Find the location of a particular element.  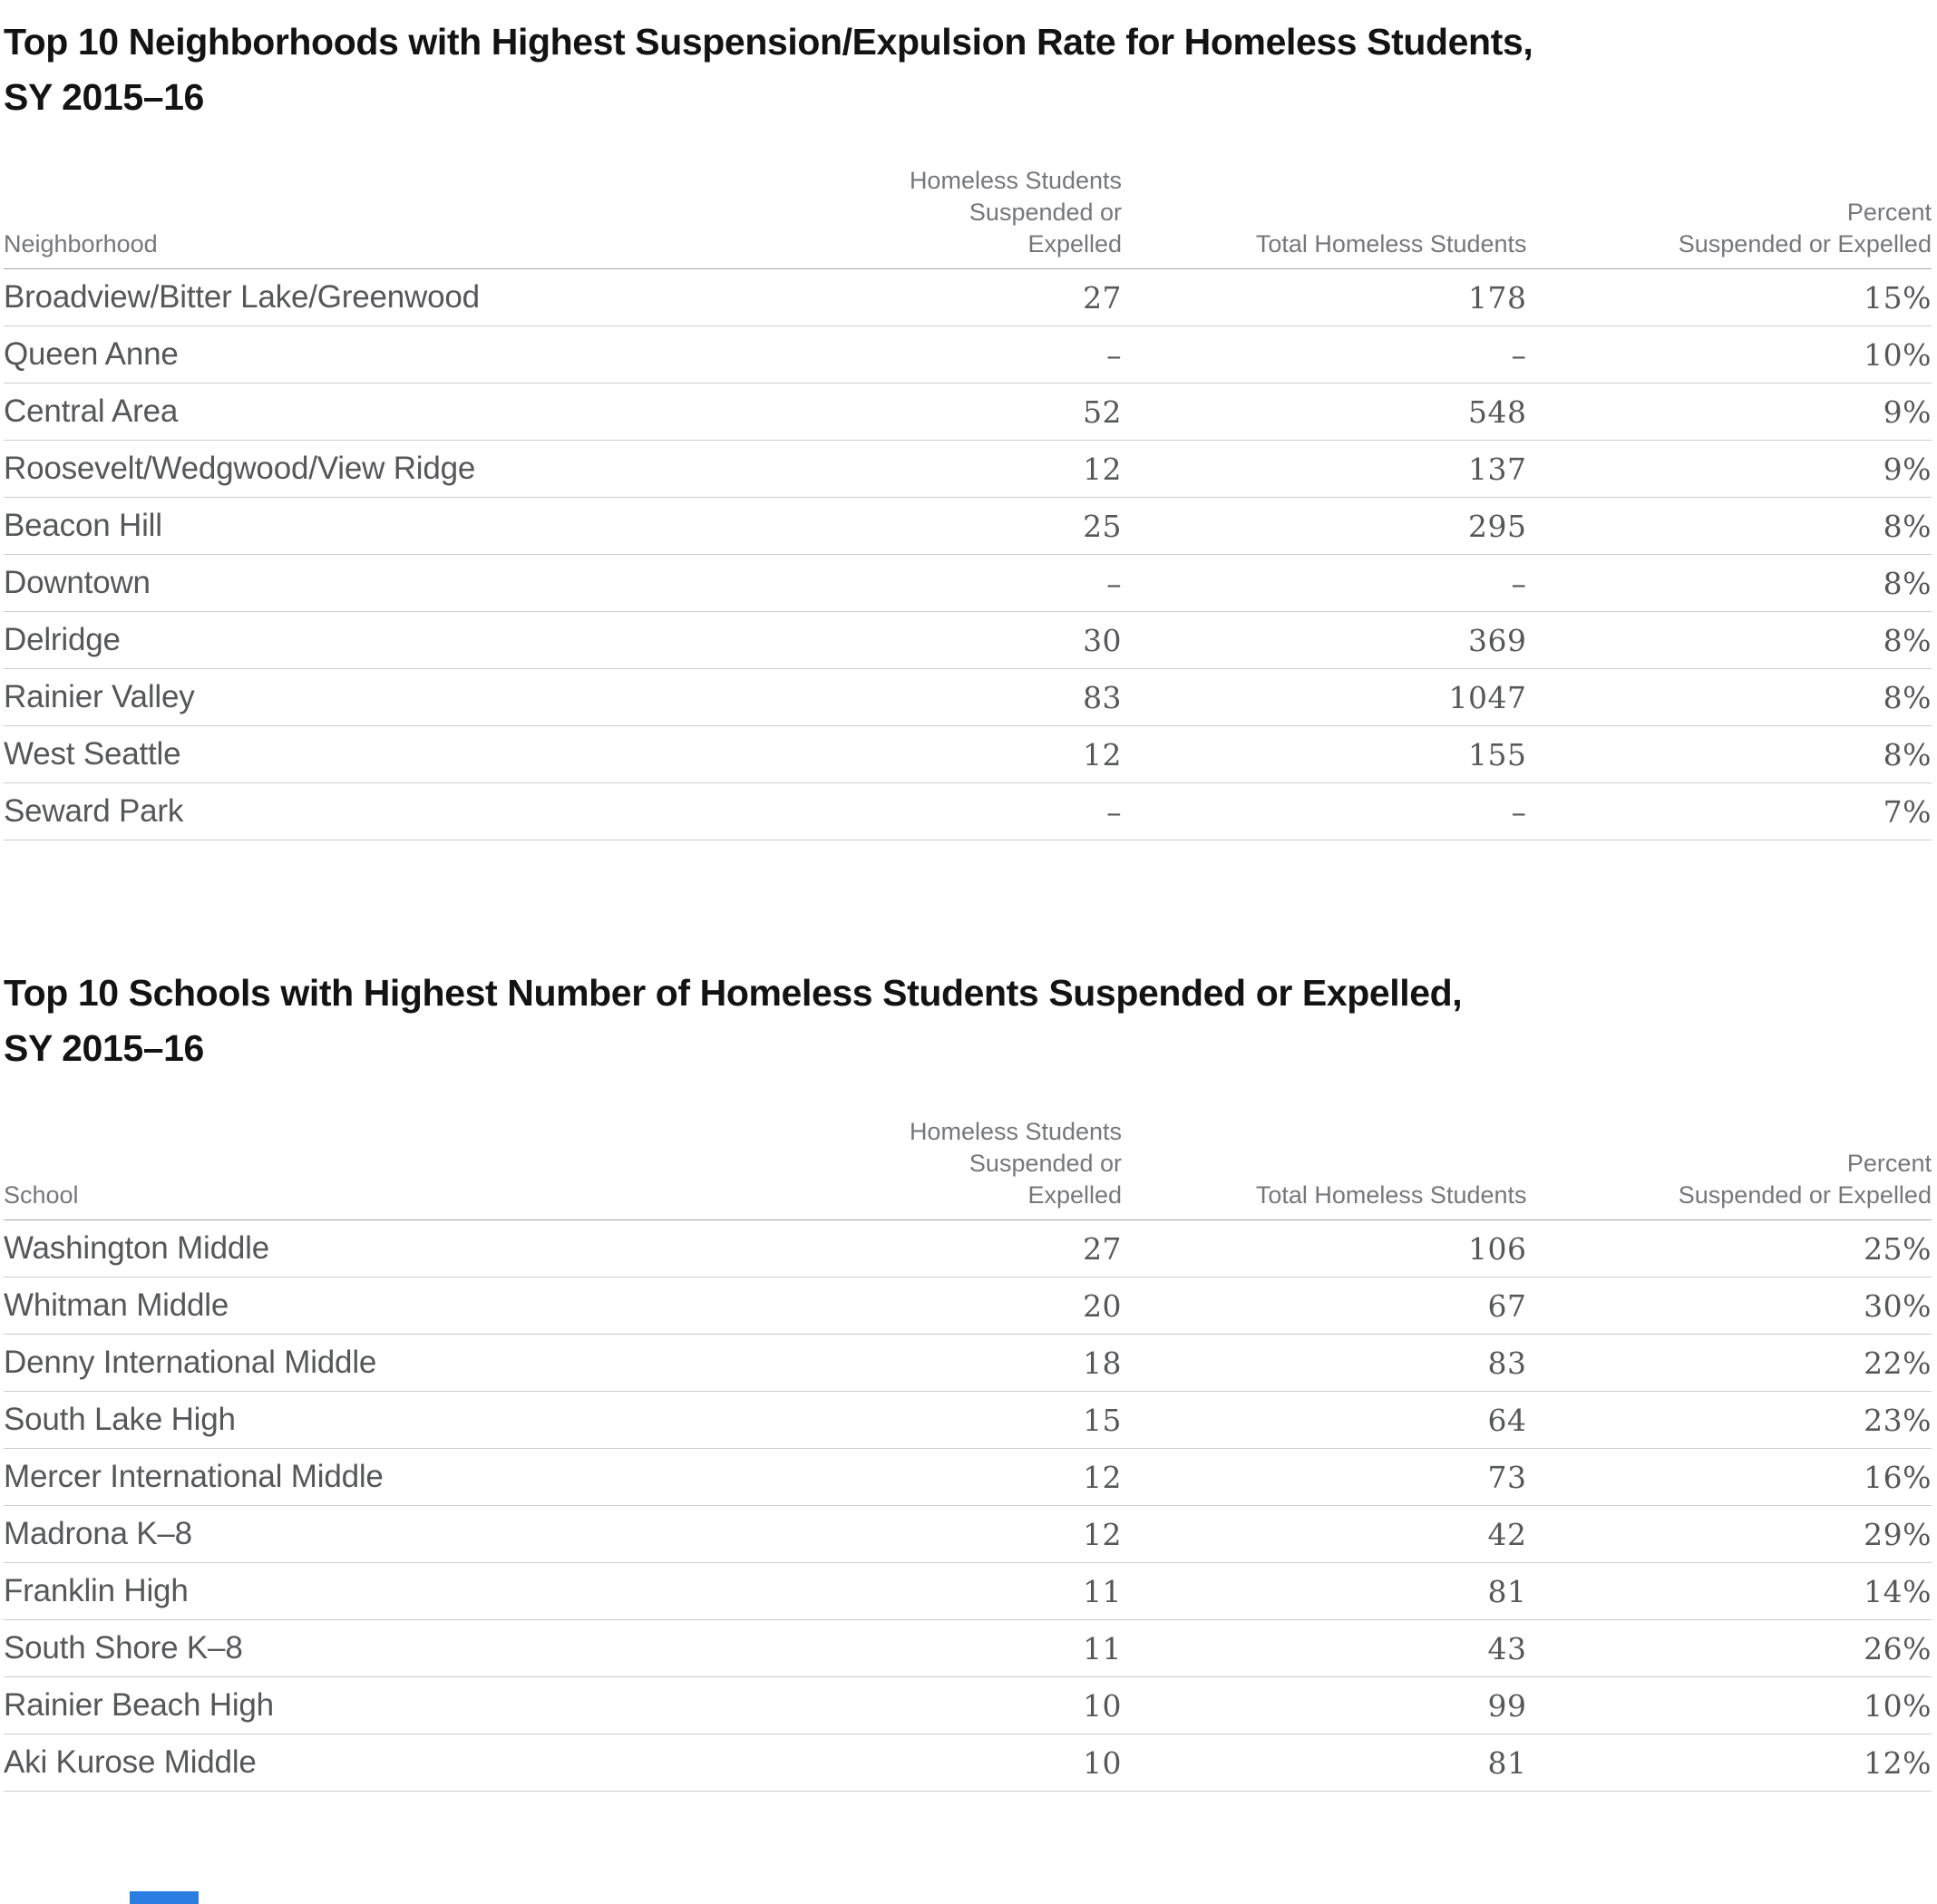

total-students-cell: 64 is located at coordinates (1507, 1420).